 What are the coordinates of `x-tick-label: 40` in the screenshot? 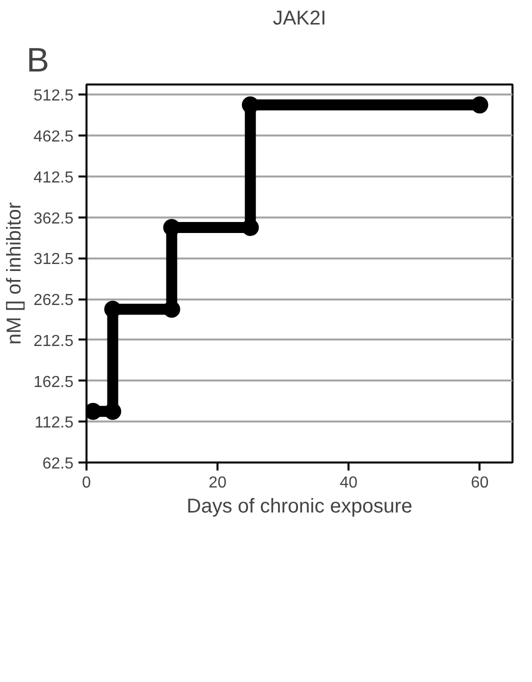 It's located at (349, 483).